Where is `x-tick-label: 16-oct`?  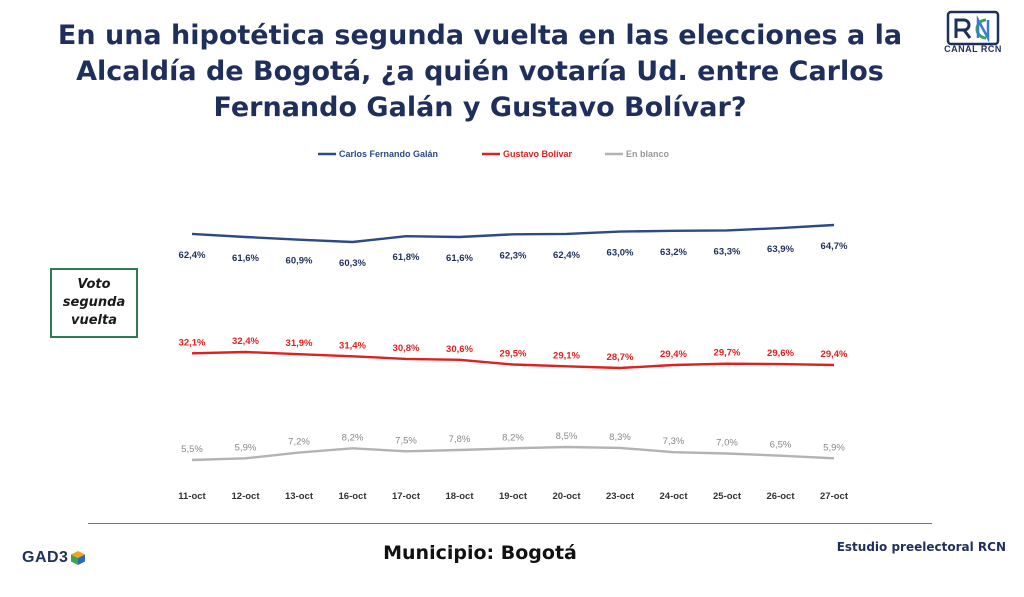 x-tick-label: 16-oct is located at coordinates (353, 496).